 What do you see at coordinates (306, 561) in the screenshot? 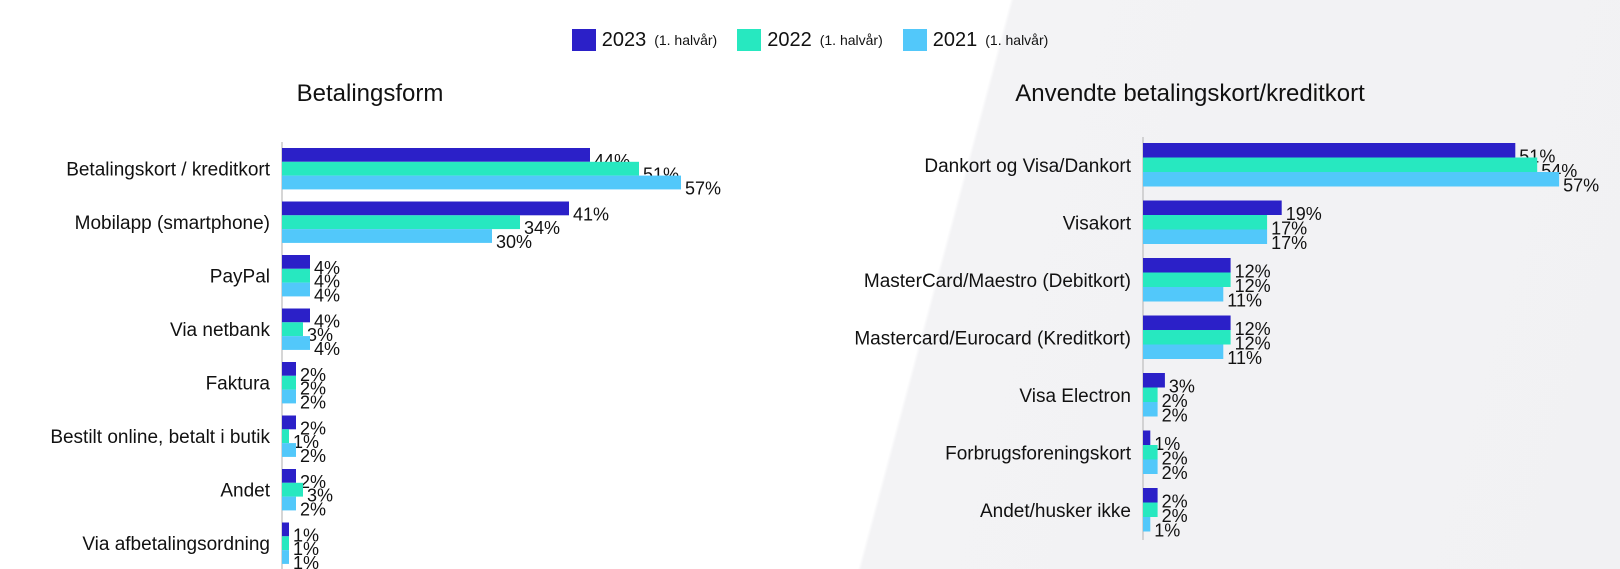
I see `data-label-via-afbetalingsordning-2: 1%` at bounding box center [306, 561].